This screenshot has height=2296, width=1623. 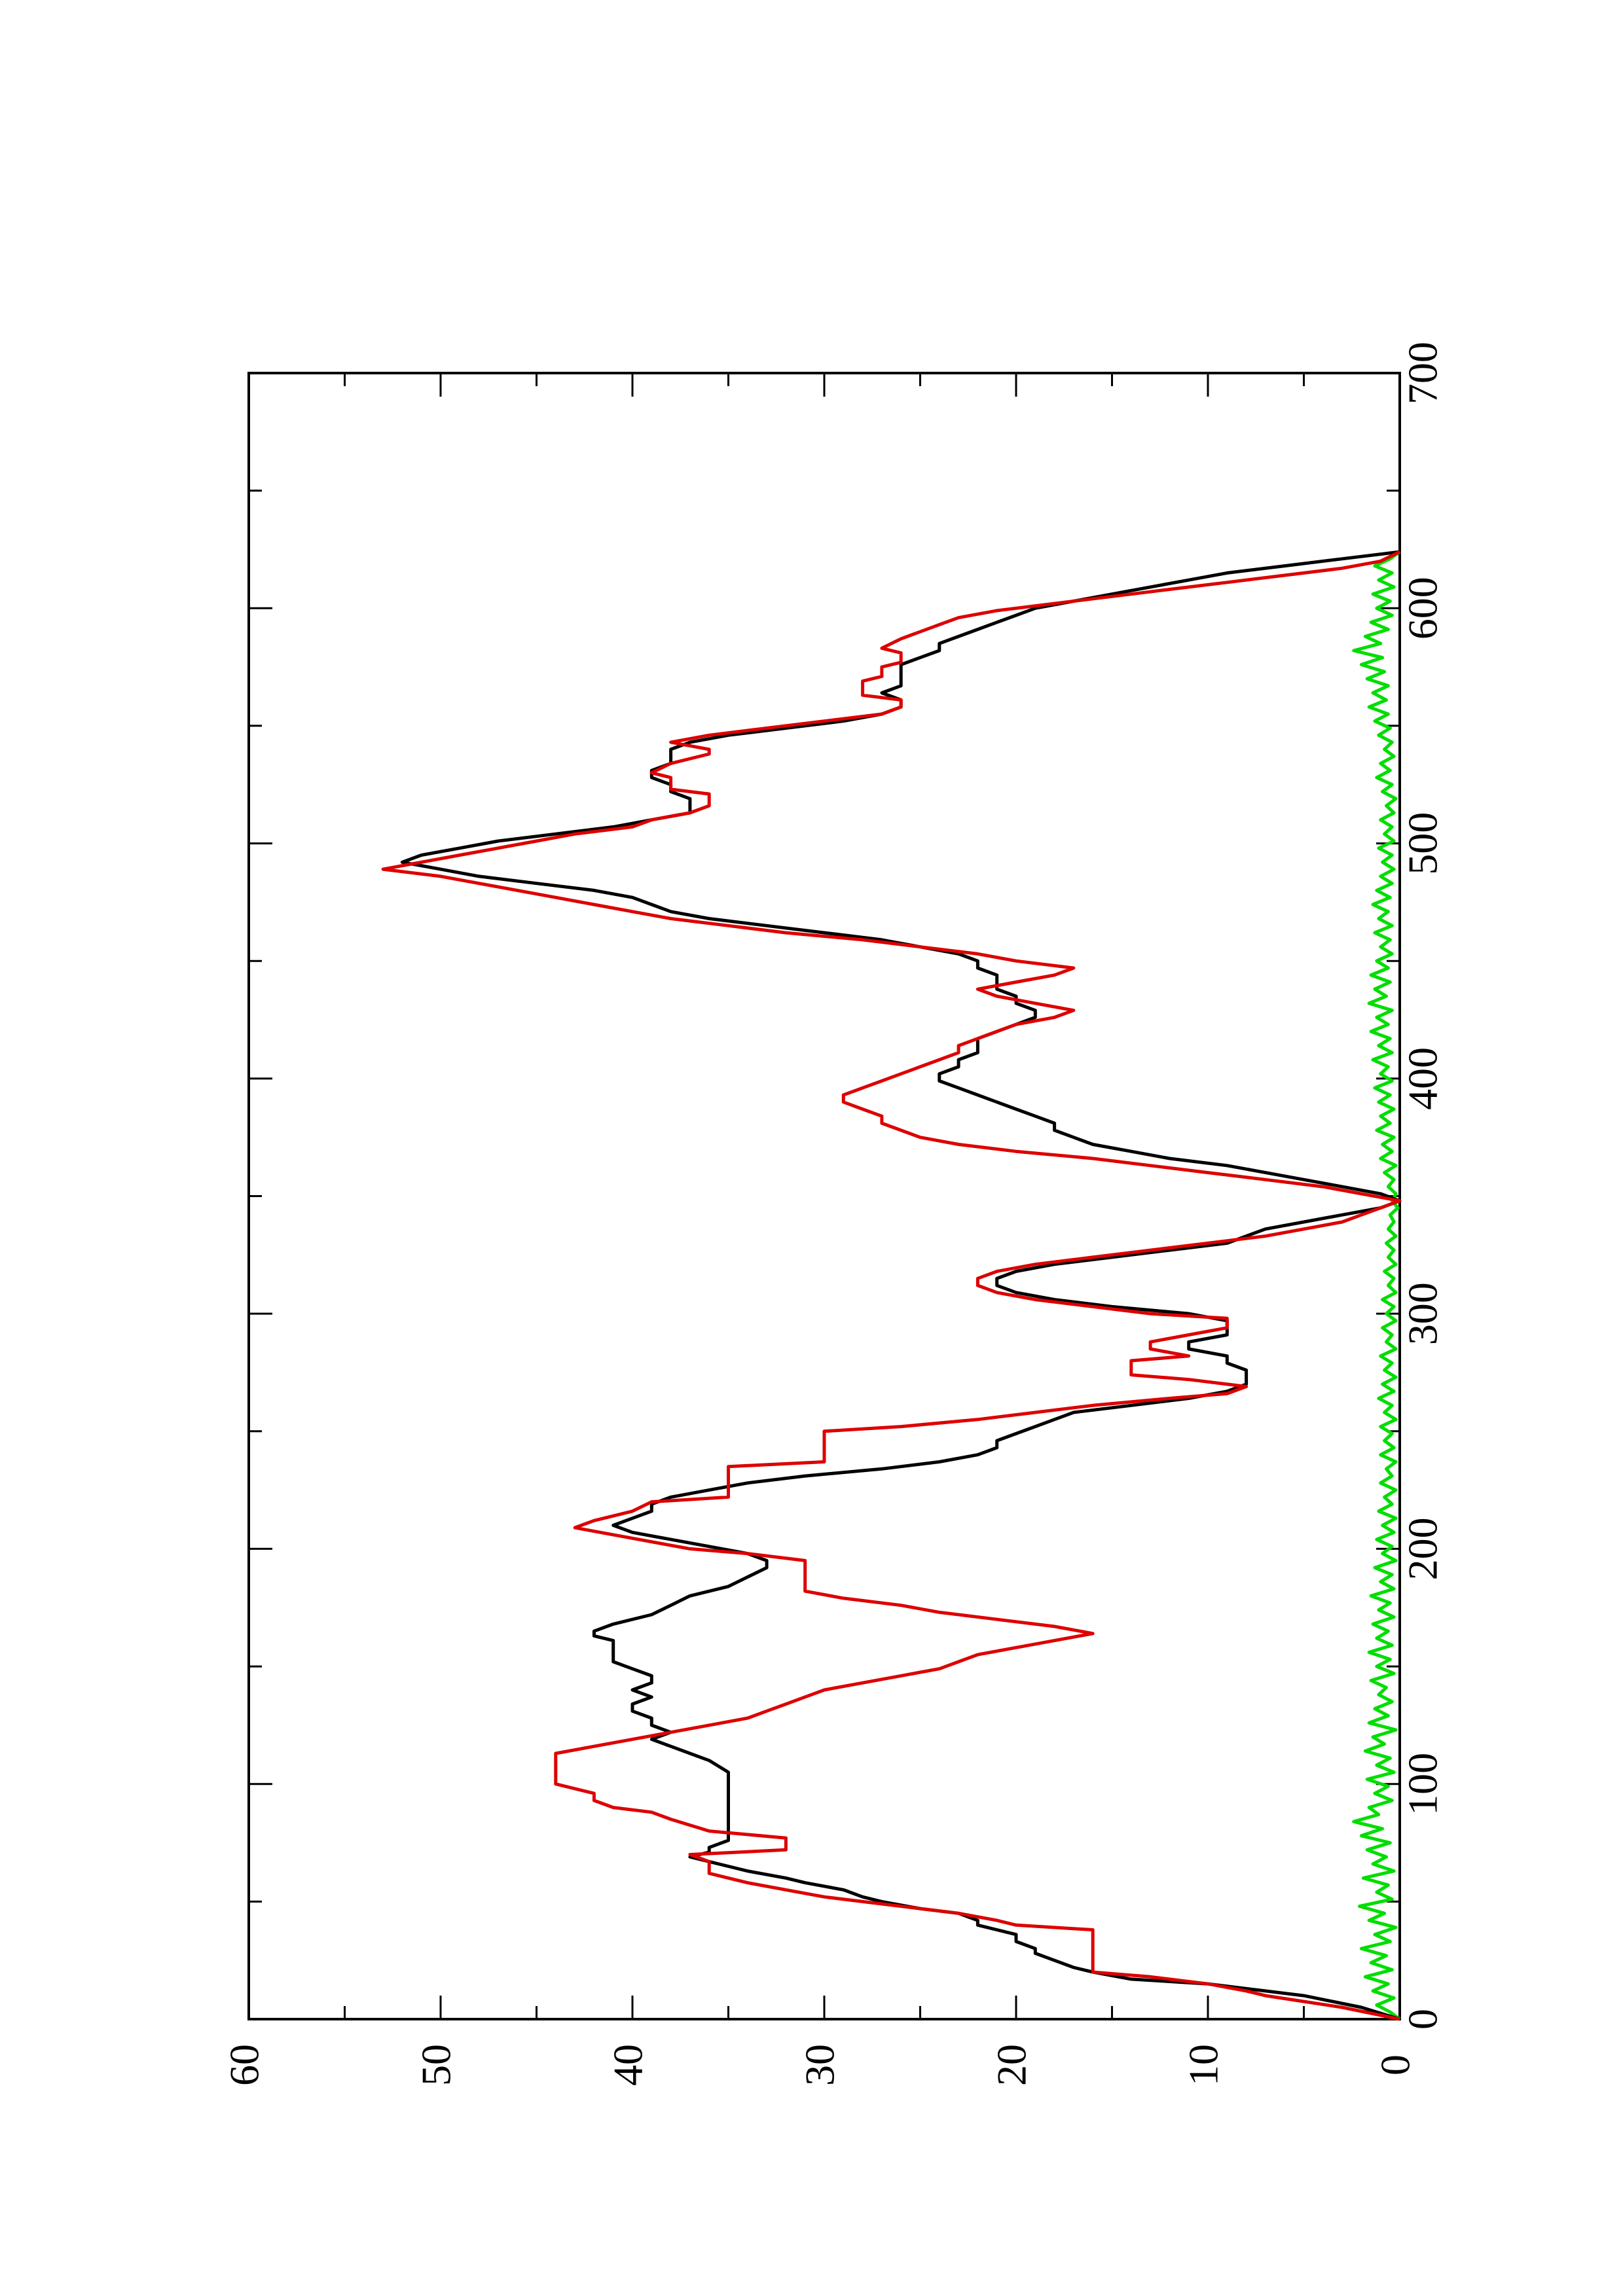 I want to click on y-tick-label: 40, so click(x=628, y=2065).